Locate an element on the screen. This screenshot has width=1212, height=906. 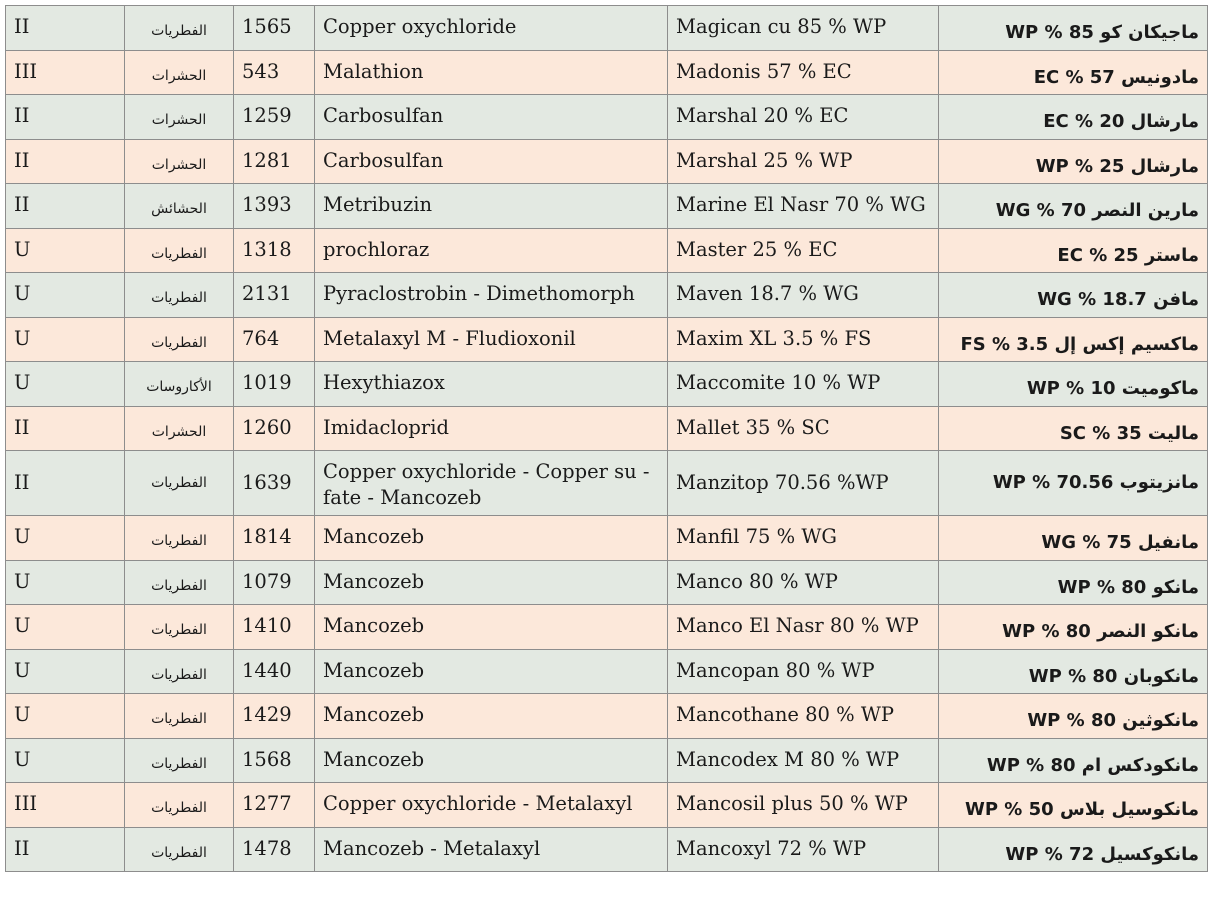
registration-number-cell: 1277 is located at coordinates (274, 805).